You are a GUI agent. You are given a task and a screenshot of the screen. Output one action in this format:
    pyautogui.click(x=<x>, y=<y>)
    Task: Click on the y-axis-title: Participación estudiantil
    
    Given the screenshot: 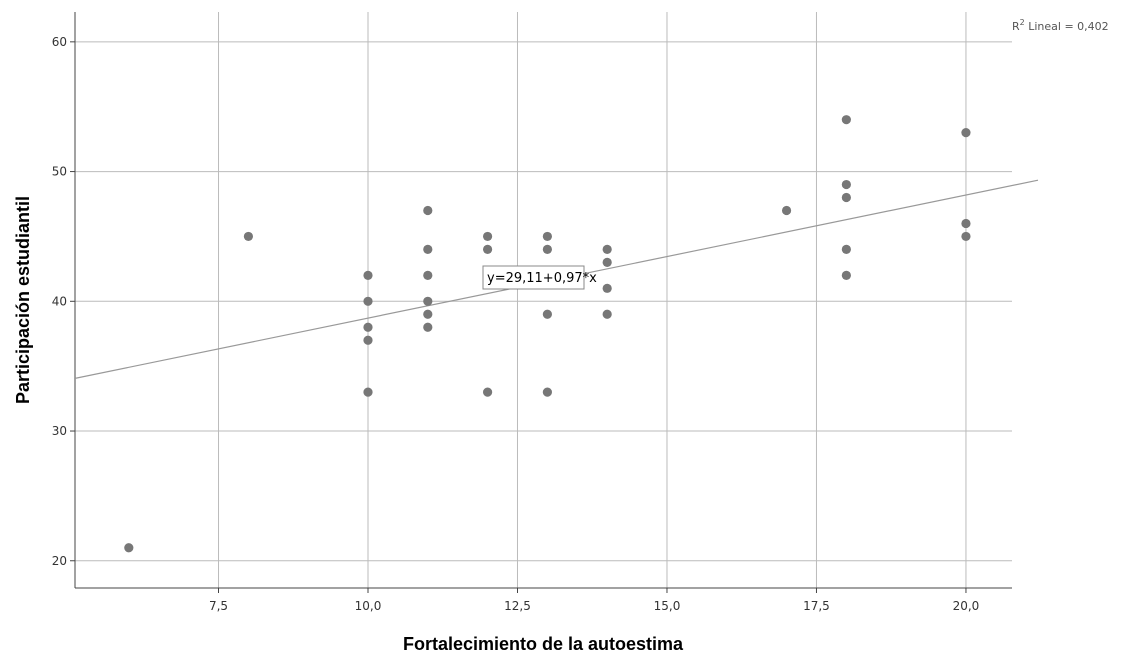 What is the action you would take?
    pyautogui.click(x=23, y=300)
    